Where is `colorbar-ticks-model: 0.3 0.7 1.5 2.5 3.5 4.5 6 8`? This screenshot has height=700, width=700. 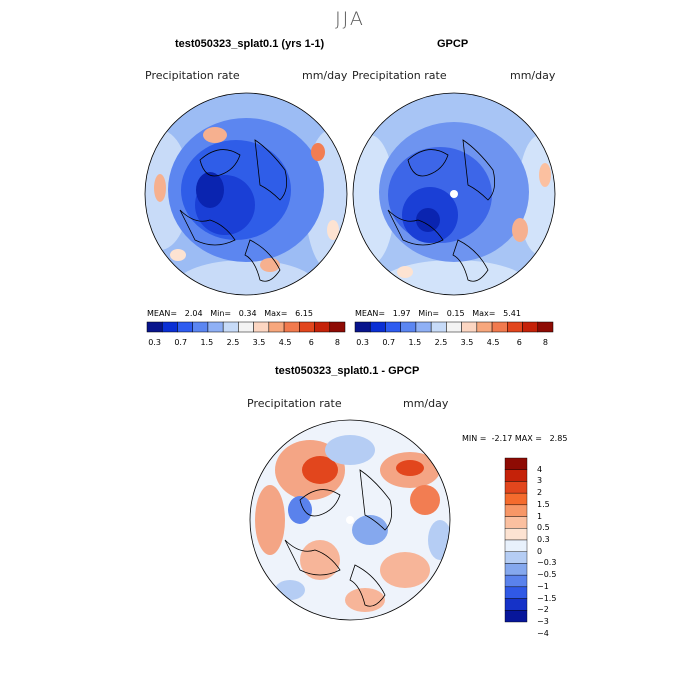 colorbar-ticks-model: 0.3 0.7 1.5 2.5 3.5 4.5 6 8 is located at coordinates (350, 344).